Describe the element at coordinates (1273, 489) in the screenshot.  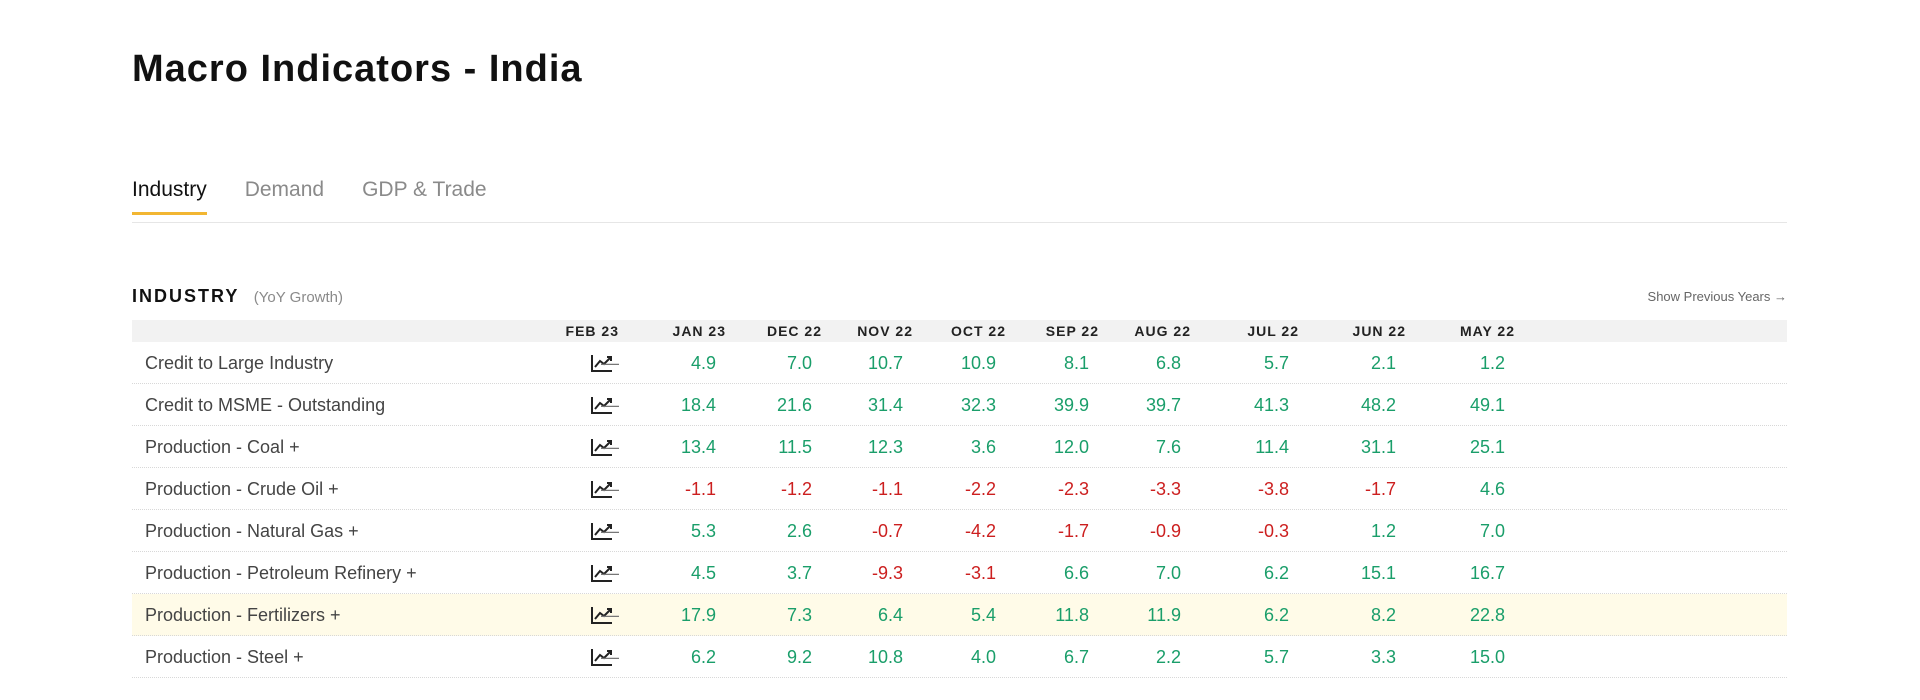
I see `table-cell: -3.8` at that location.